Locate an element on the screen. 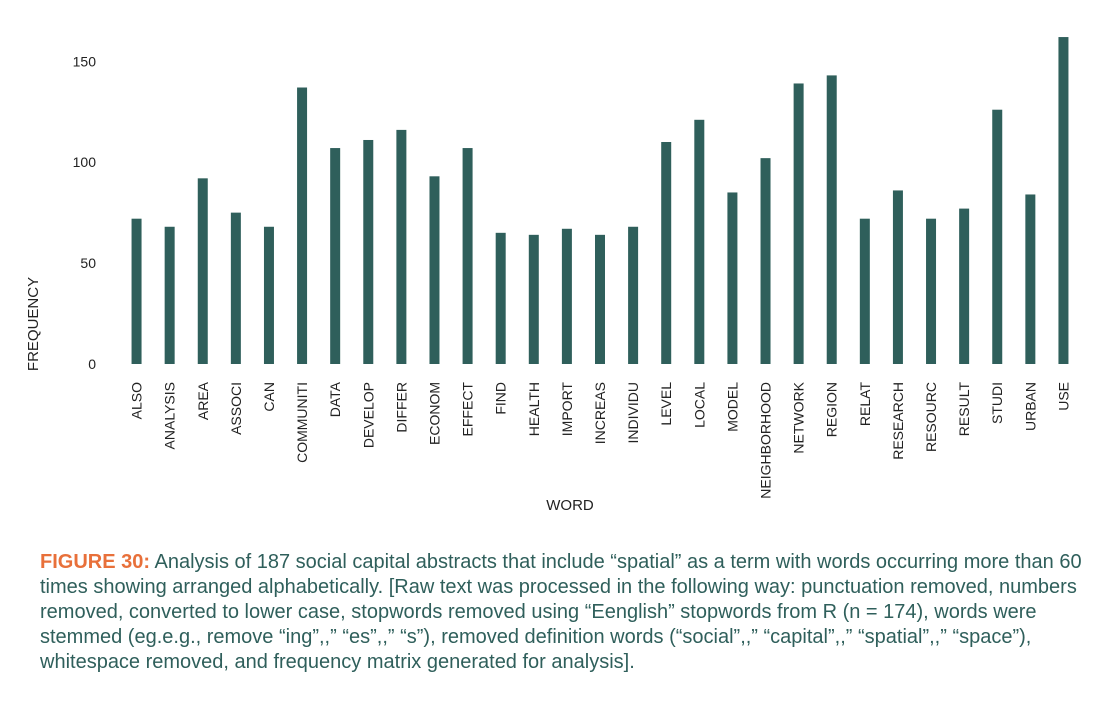  bar-relat is located at coordinates (864, 291).